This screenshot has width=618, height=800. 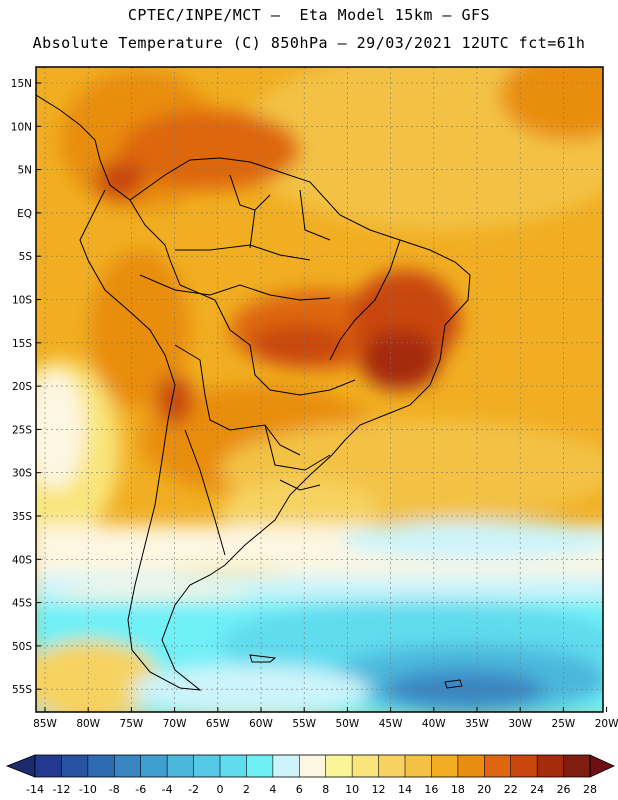 What do you see at coordinates (20, 766) in the screenshot?
I see `colorbar-low-arrow` at bounding box center [20, 766].